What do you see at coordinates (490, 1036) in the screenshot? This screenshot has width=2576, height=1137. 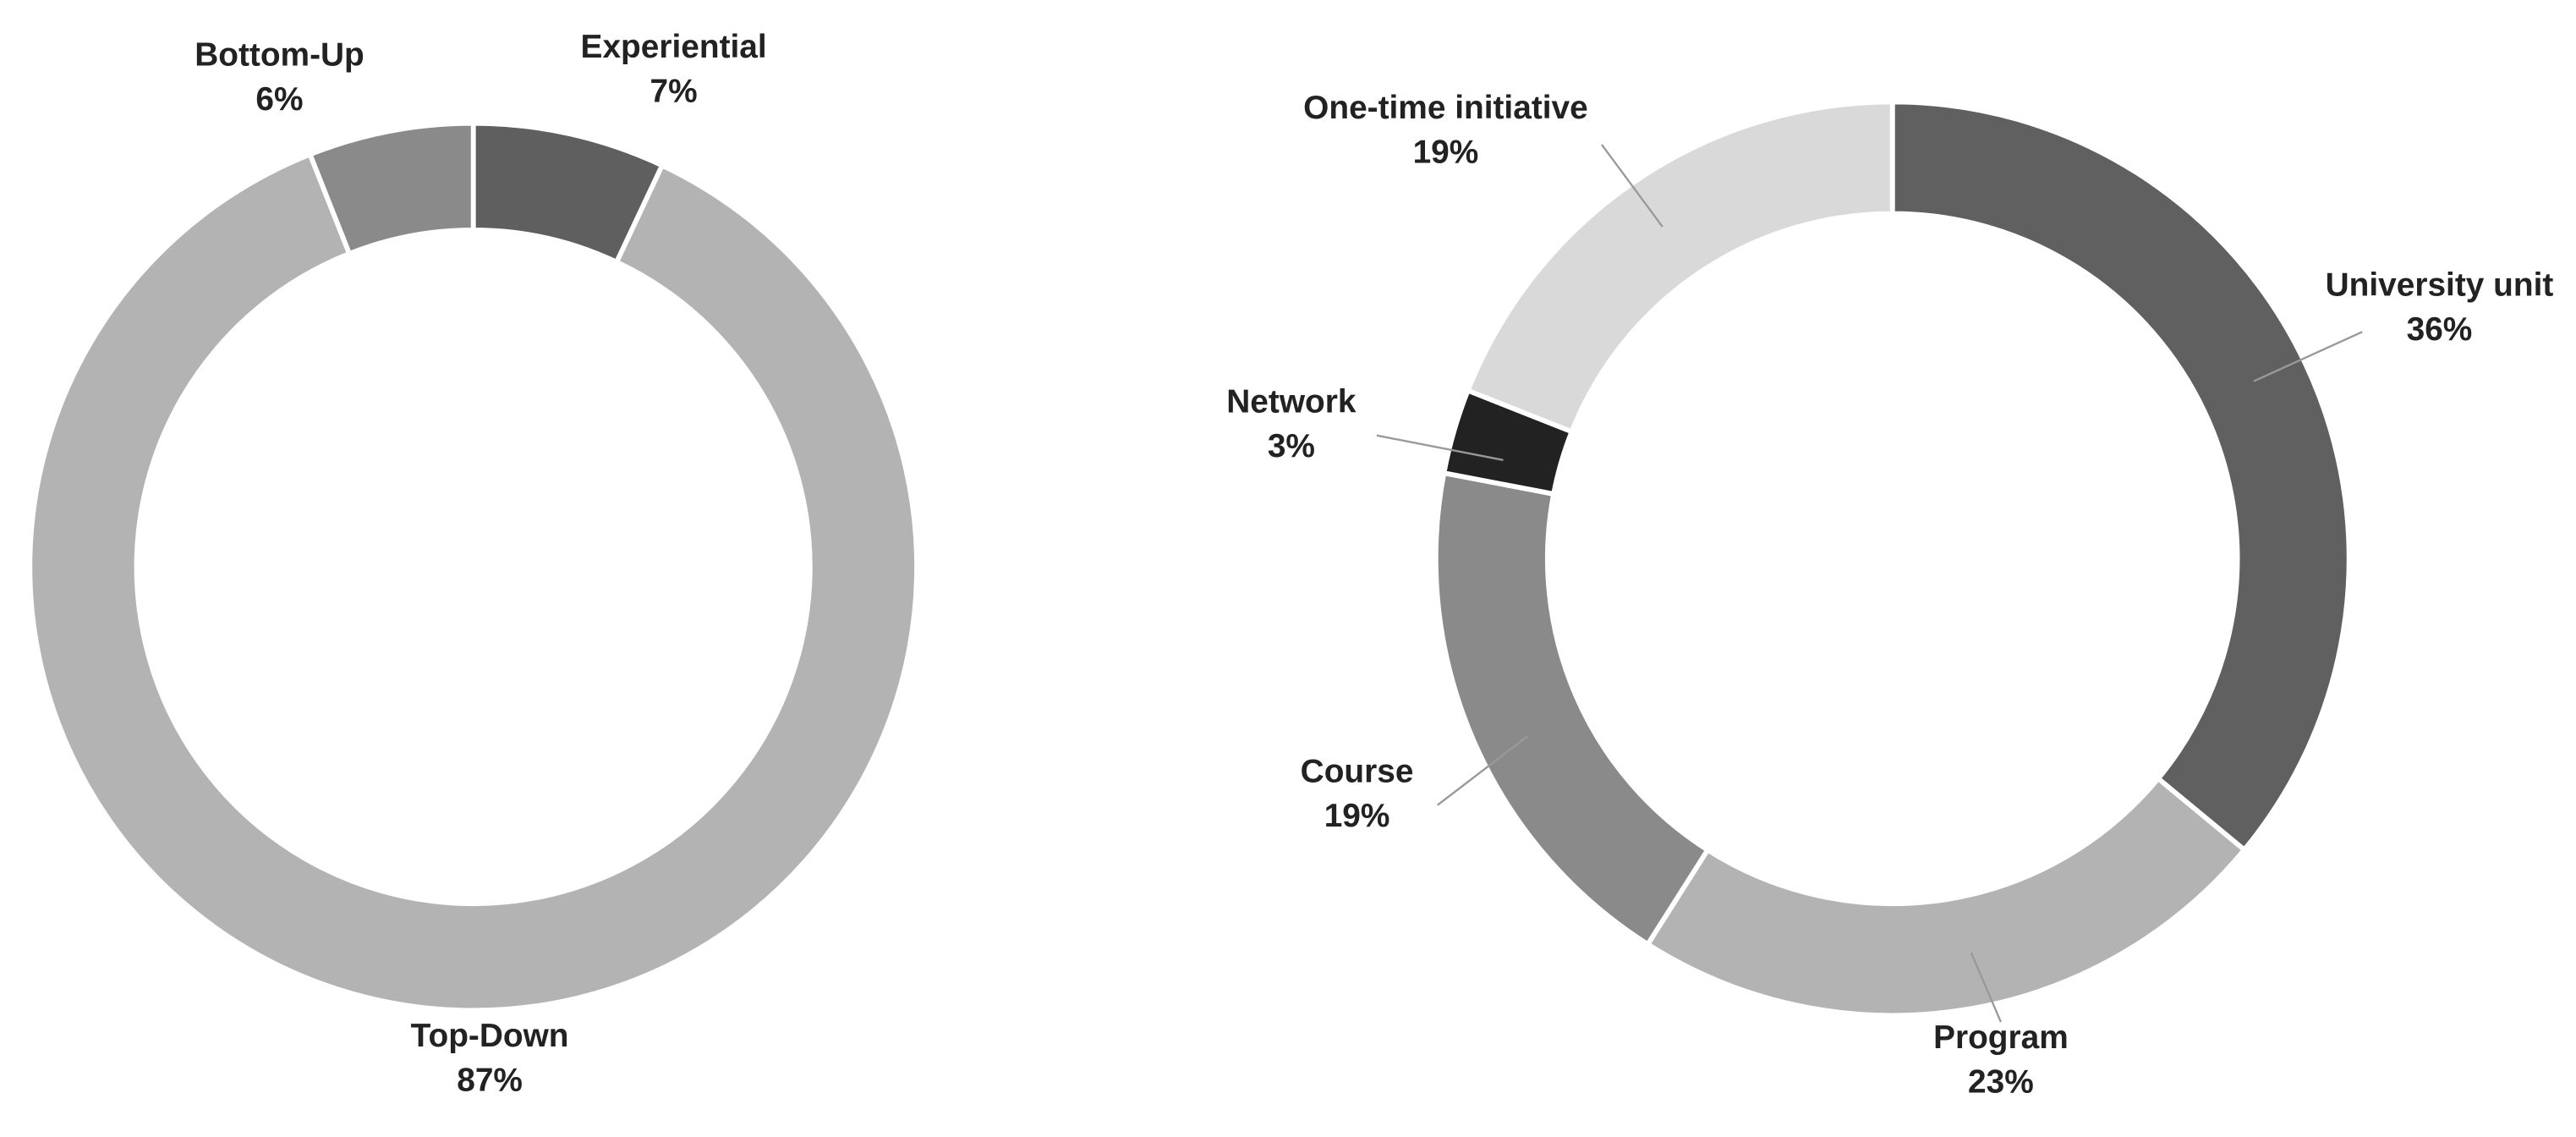 I see `slice-label: Top-Down` at bounding box center [490, 1036].